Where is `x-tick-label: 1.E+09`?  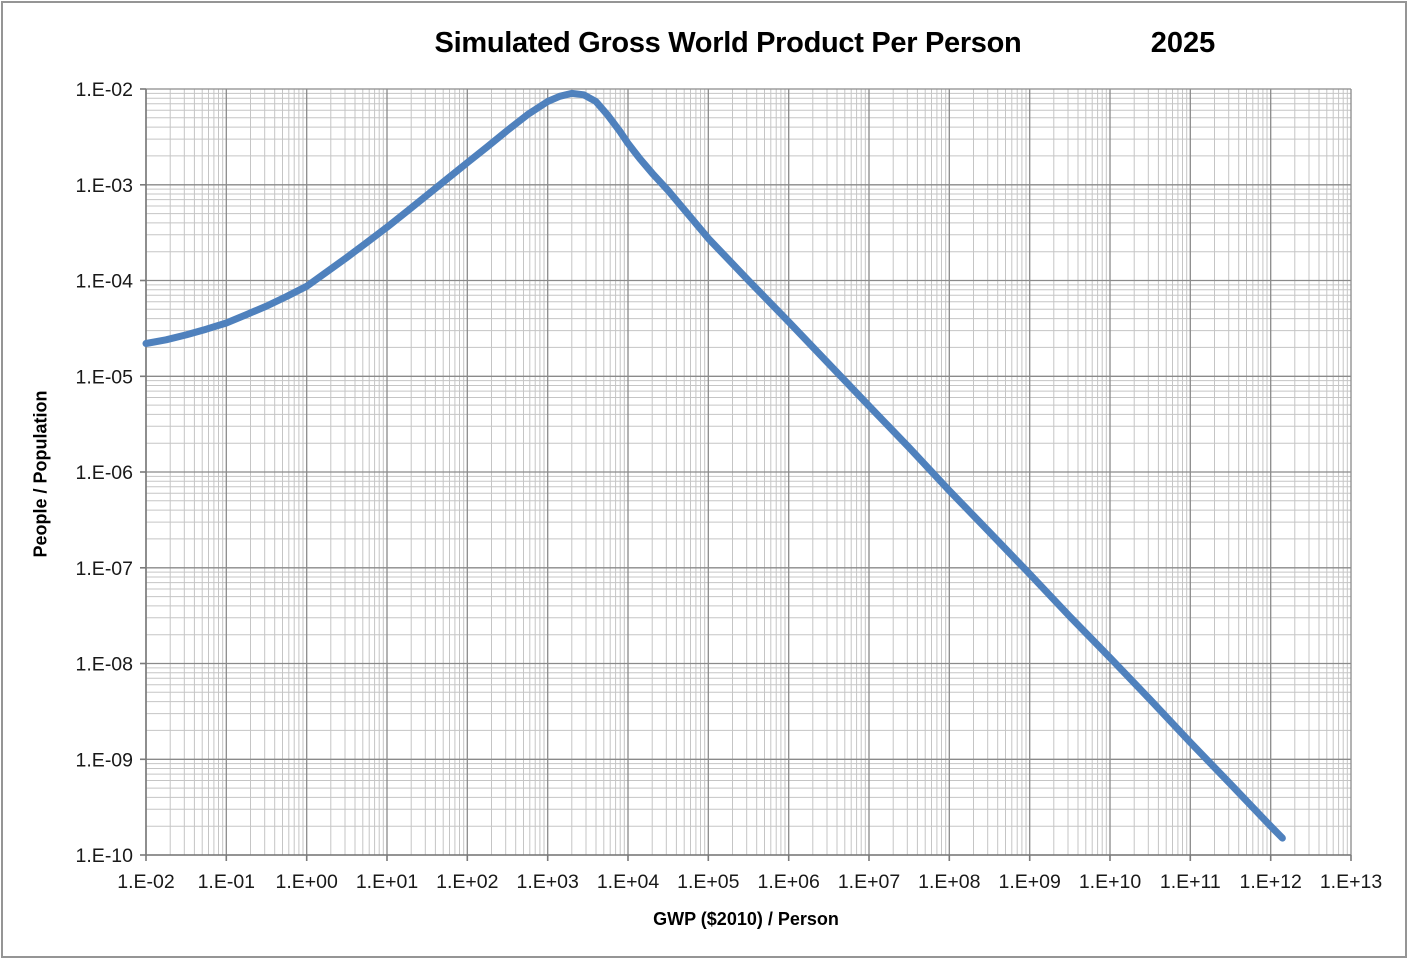
x-tick-label: 1.E+09 is located at coordinates (1030, 882).